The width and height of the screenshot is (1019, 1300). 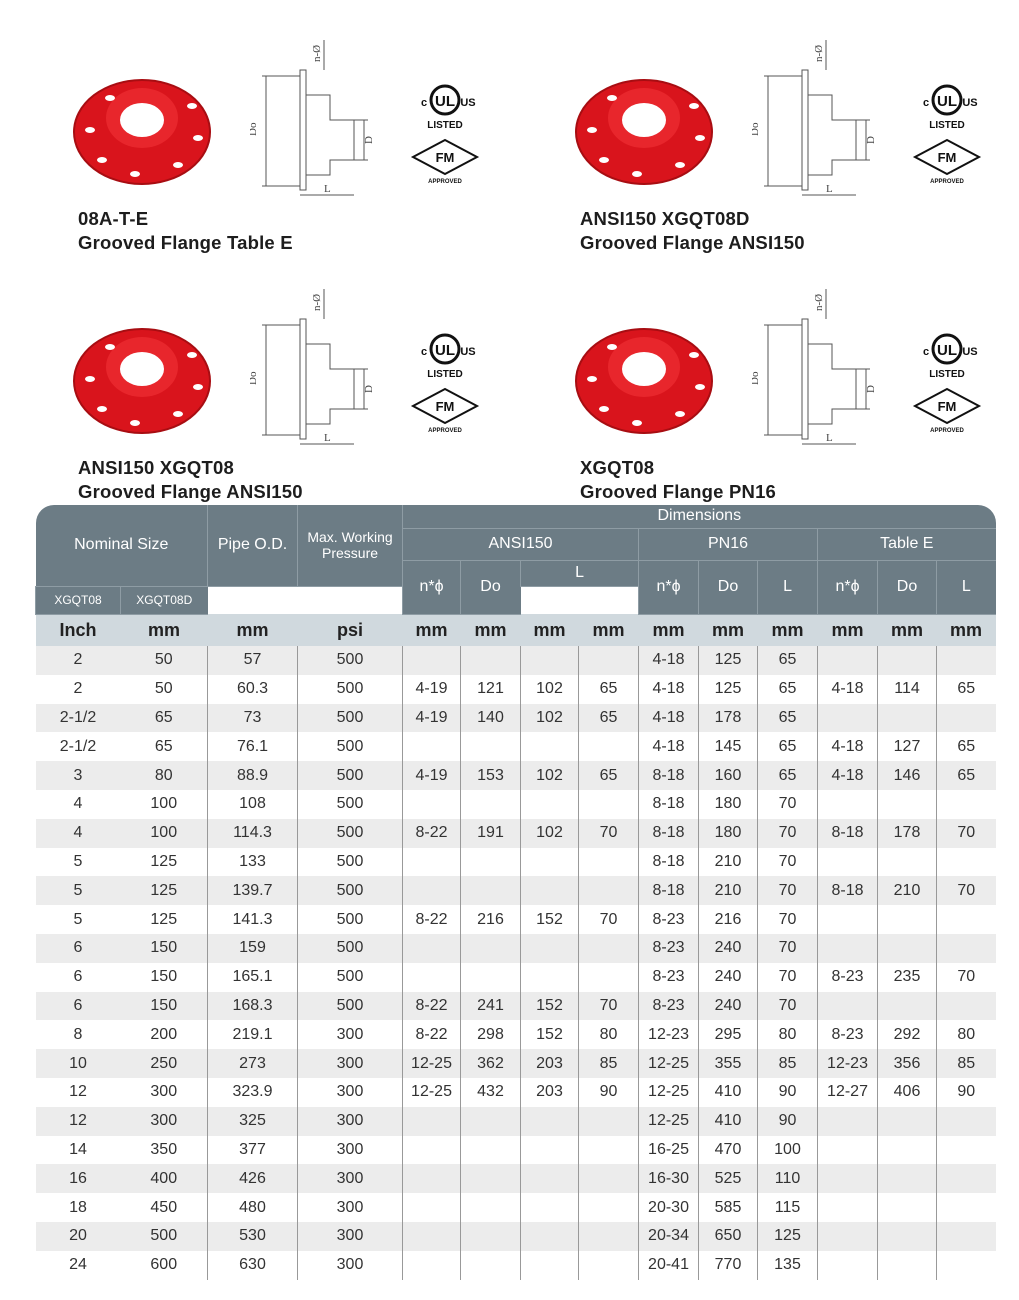 I want to click on product-code: 08A-T-E, so click(x=113, y=218).